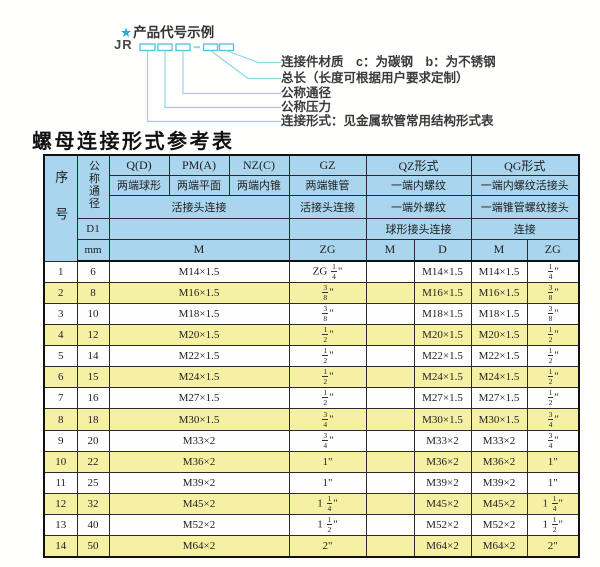 The width and height of the screenshot is (600, 567). I want to click on cell-qg-zg: 3 8 ", so click(553, 313).